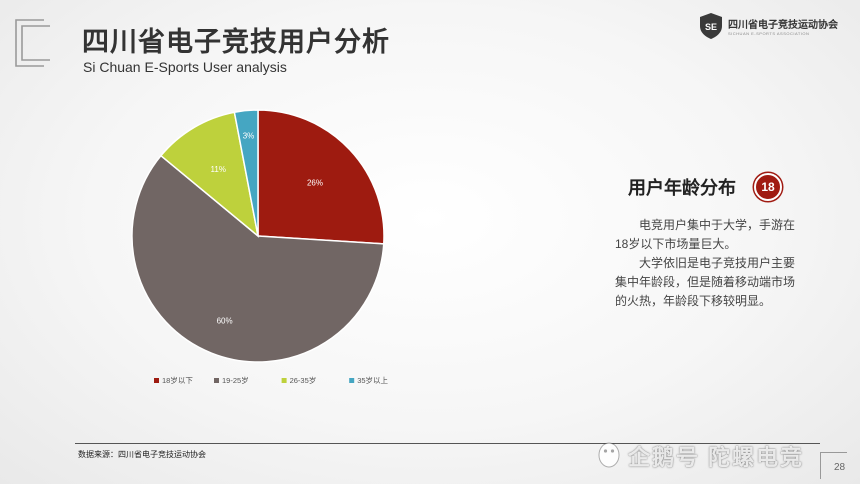 Image resolution: width=860 pixels, height=484 pixels. Describe the element at coordinates (705, 234) in the screenshot. I see `description-paragraph: 电竞用户集中于大学，手游在18岁以下市场量巨大。` at that location.